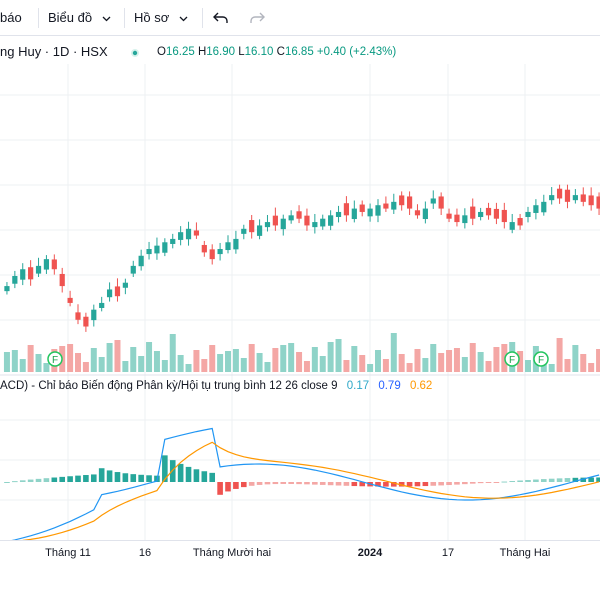 The width and height of the screenshot is (600, 600). I want to click on macd-hist-value: 0.17, so click(358, 386).